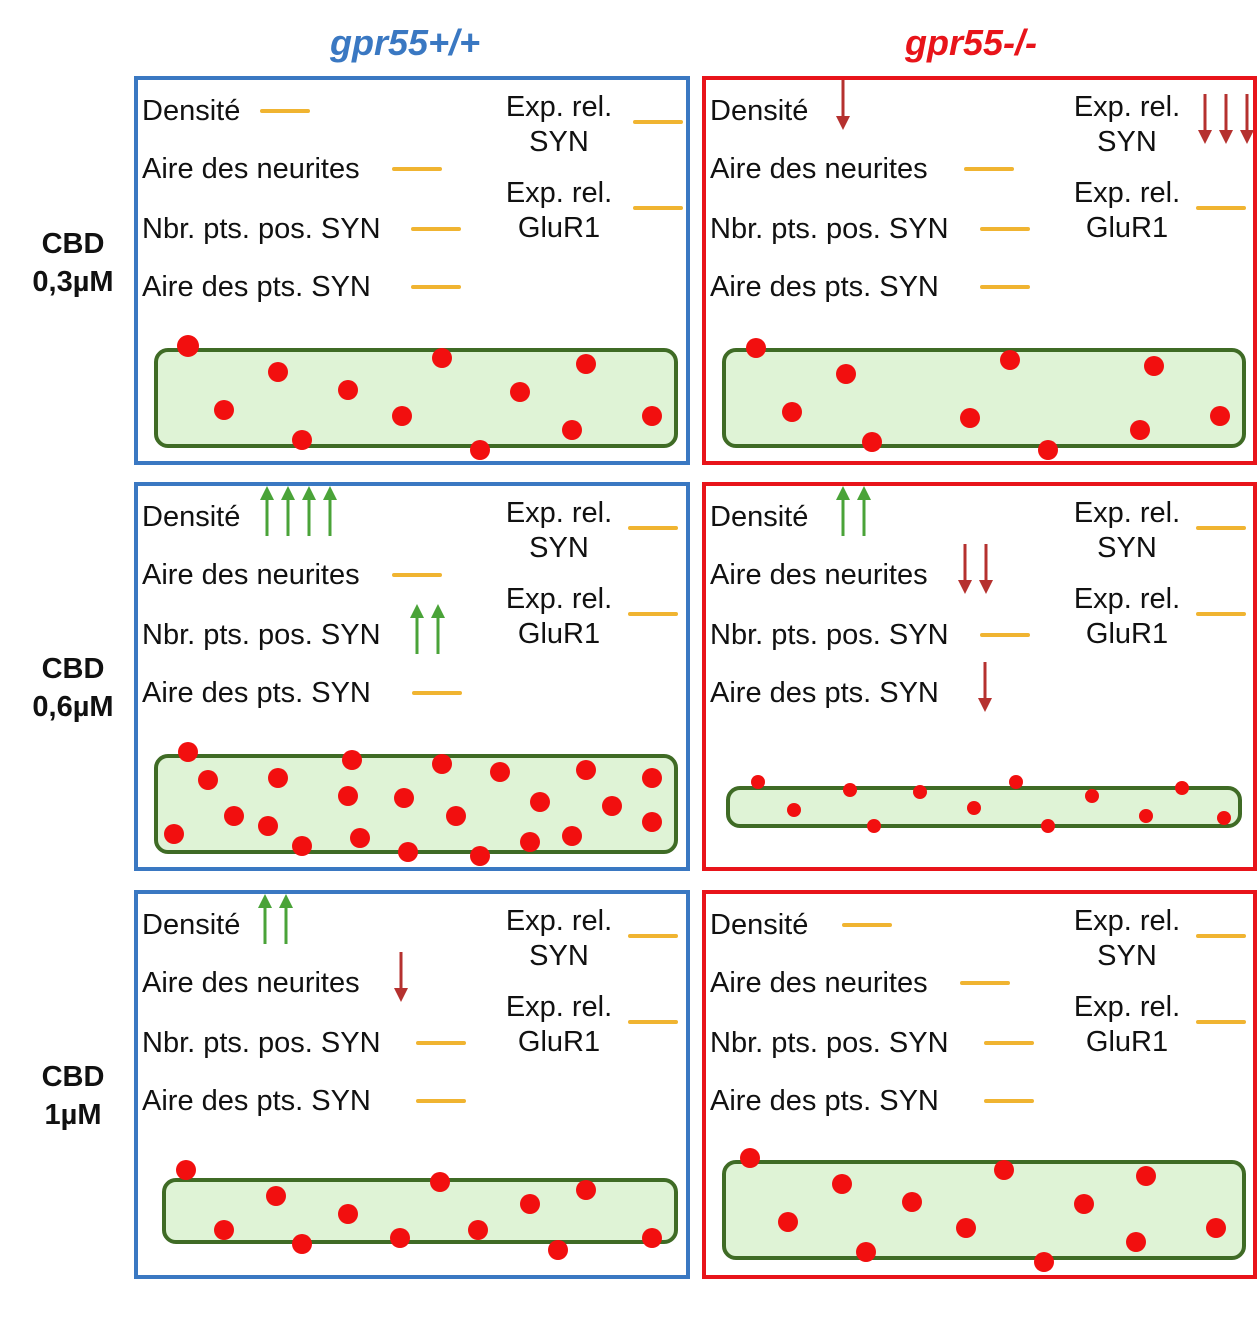 The height and width of the screenshot is (1335, 1257). Describe the element at coordinates (73, 244) in the screenshot. I see `row-label-0-line1: CBD` at that location.